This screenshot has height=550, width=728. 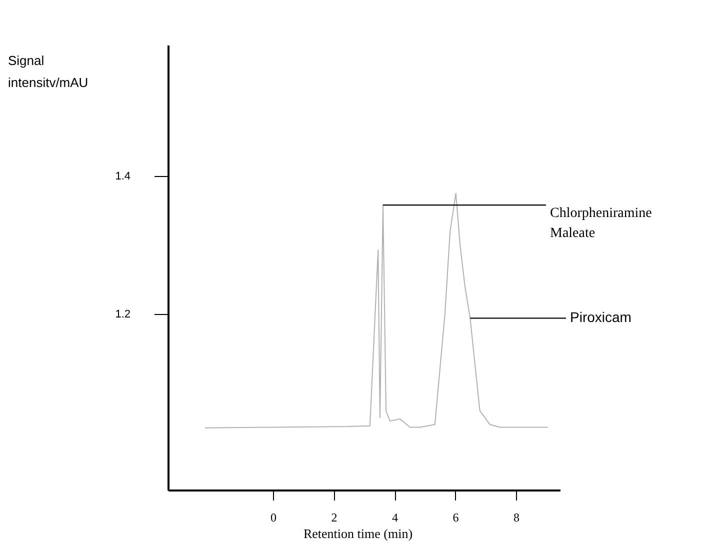 What do you see at coordinates (273, 517) in the screenshot?
I see `x-tick-label: 0` at bounding box center [273, 517].